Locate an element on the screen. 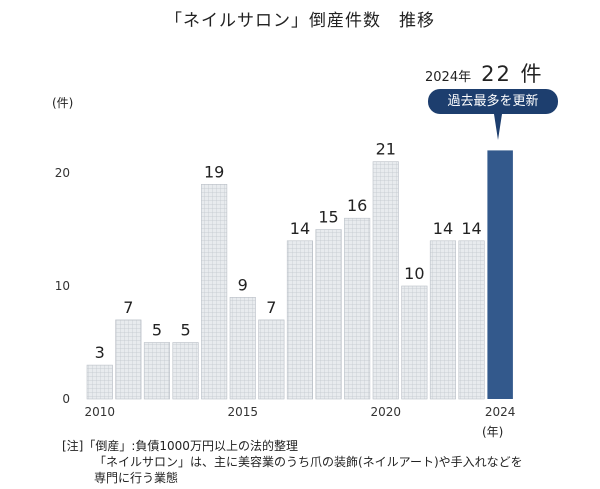 The height and width of the screenshot is (489, 600). badge-pointer is located at coordinates (498, 127).